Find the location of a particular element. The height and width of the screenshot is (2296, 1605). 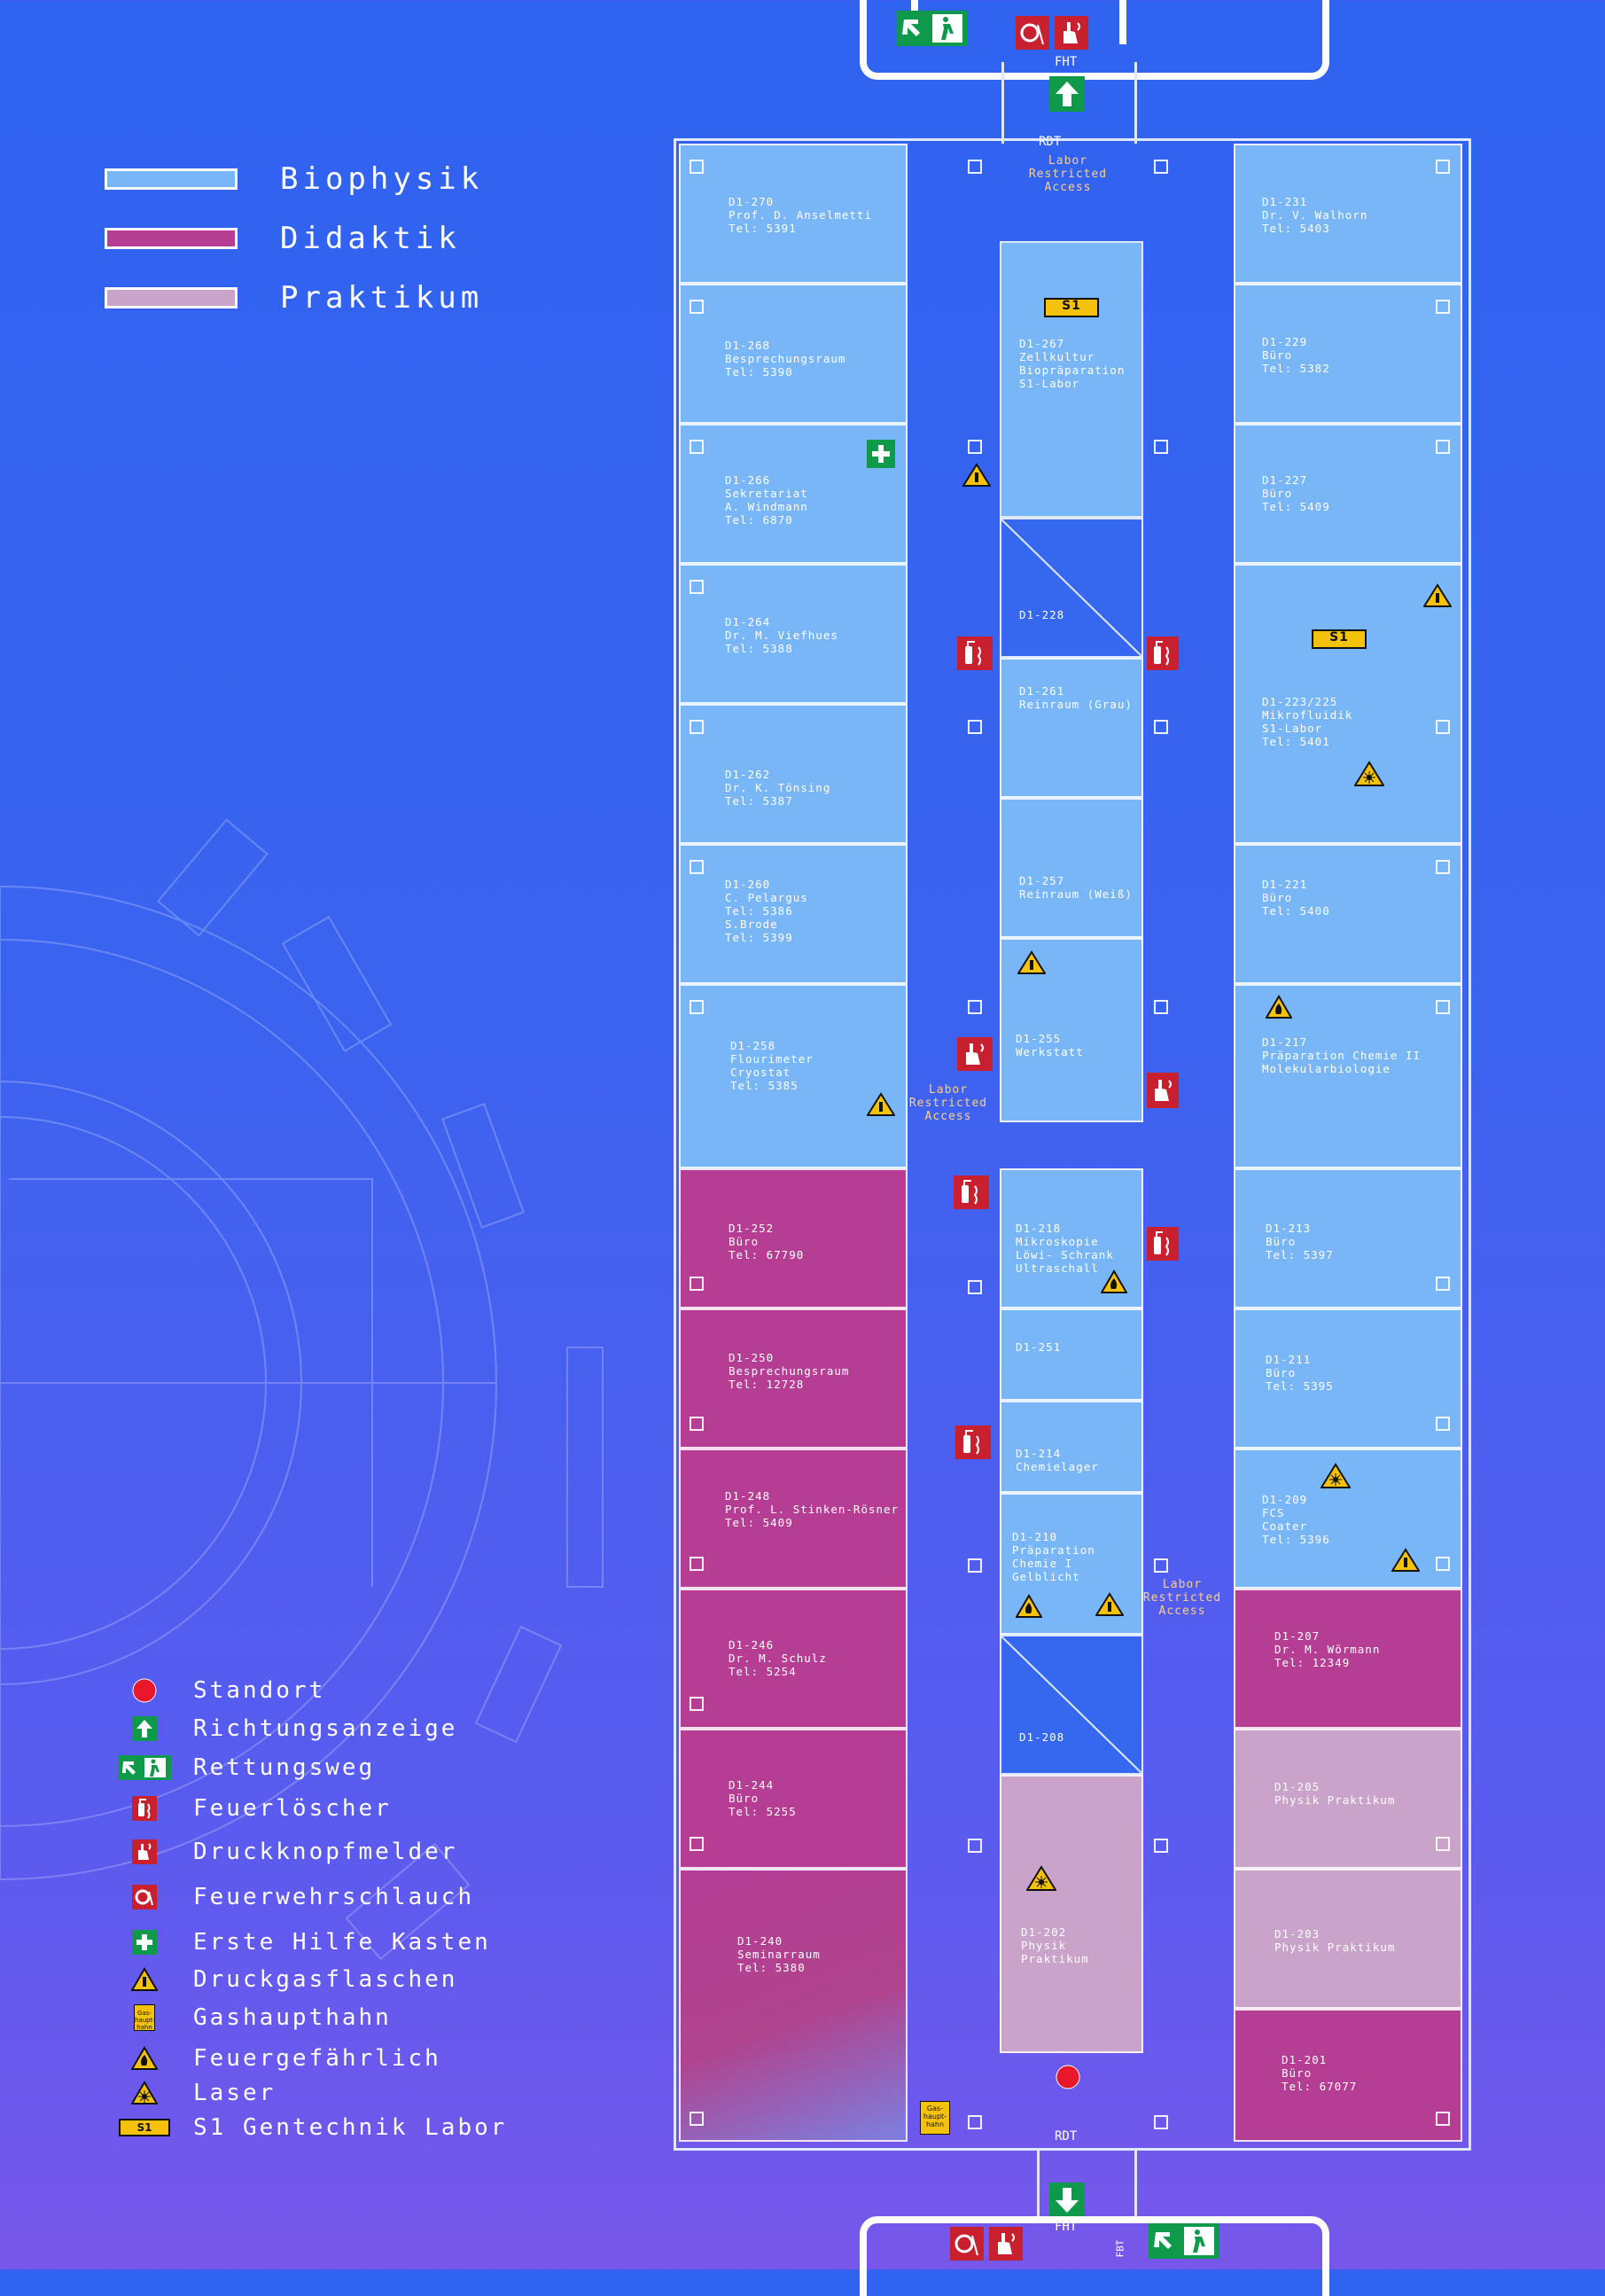

legend-label: Druckknopfmelder is located at coordinates (325, 1852).